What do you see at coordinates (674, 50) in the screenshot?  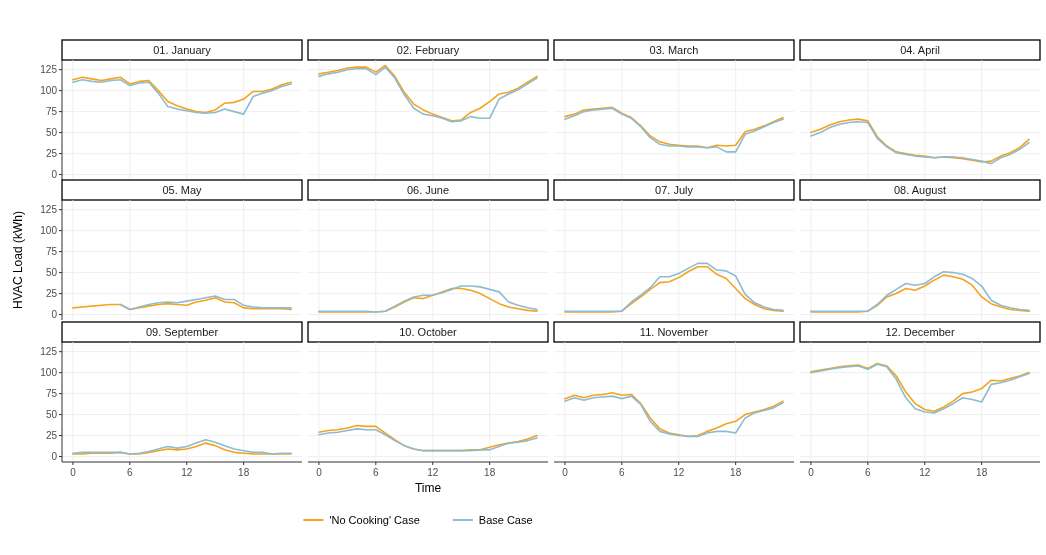 I see `chart-title: 03. March` at bounding box center [674, 50].